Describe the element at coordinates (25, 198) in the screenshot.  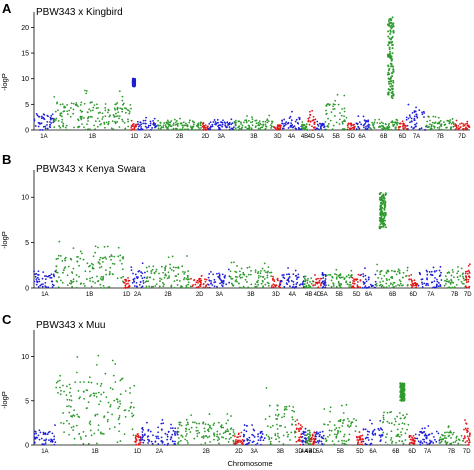
I see `y-tick-label: 10` at that location.